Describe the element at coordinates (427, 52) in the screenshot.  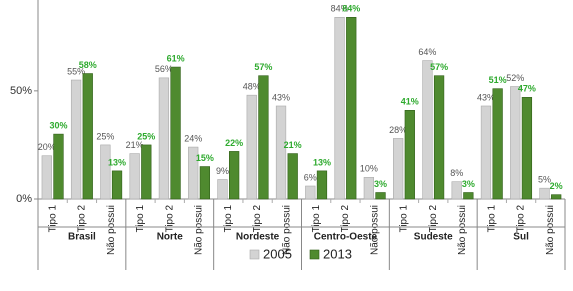
I see `value-label: 64%` at that location.